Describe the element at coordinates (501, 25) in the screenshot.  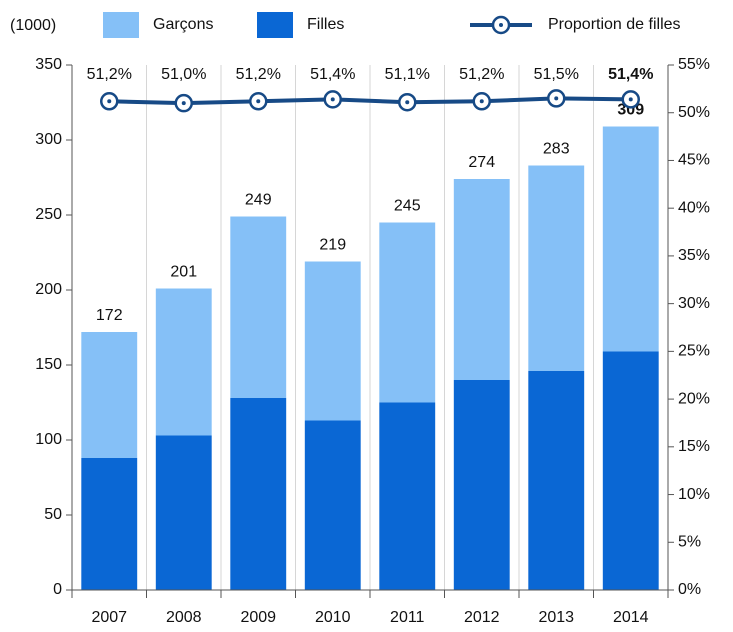
I see `legend-marker-dot` at that location.